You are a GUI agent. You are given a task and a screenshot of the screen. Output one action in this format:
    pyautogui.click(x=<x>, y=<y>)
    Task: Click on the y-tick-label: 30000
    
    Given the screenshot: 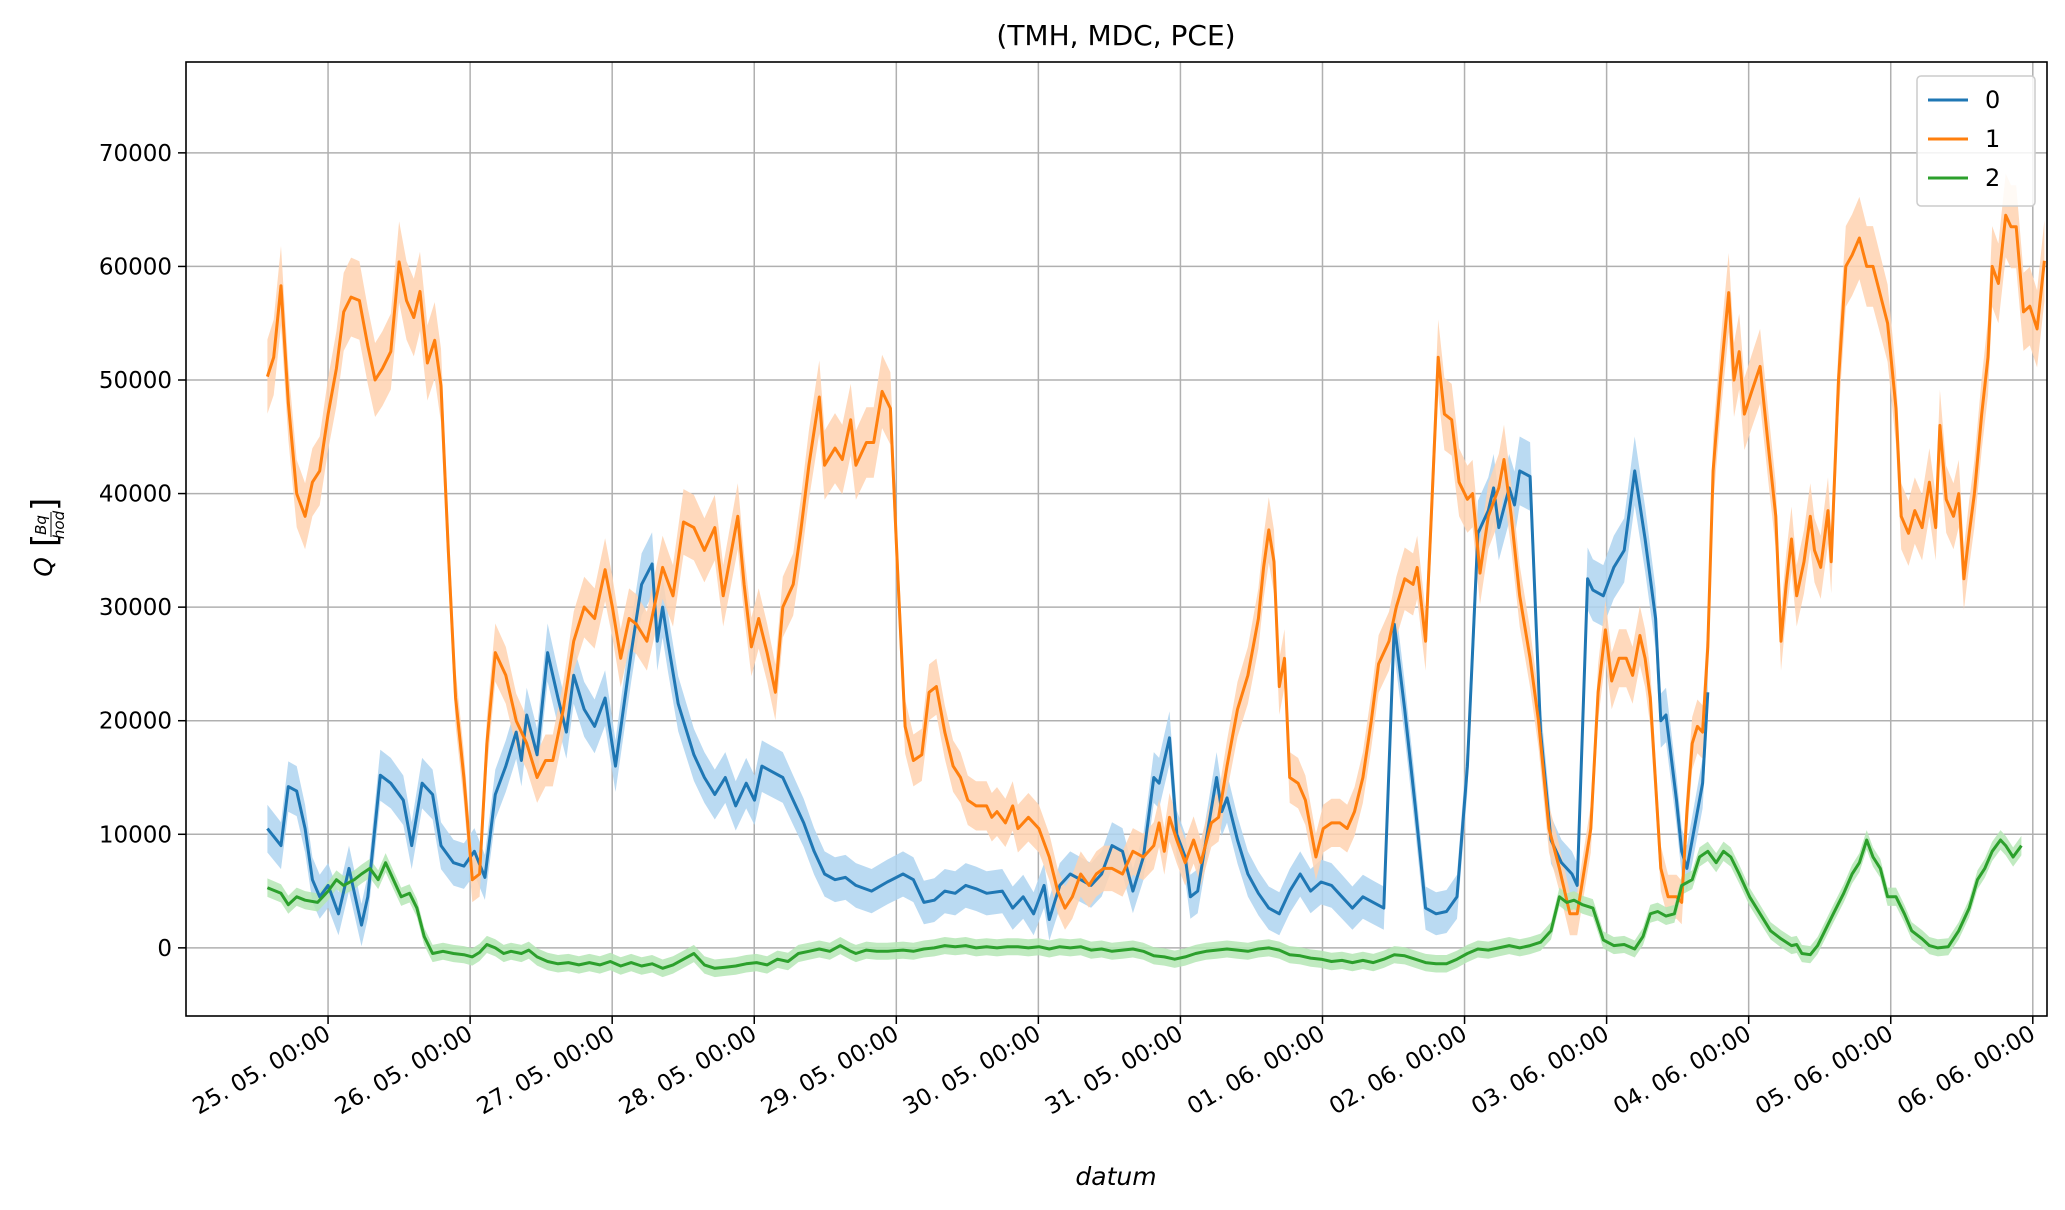 What is the action you would take?
    pyautogui.click(x=135, y=608)
    